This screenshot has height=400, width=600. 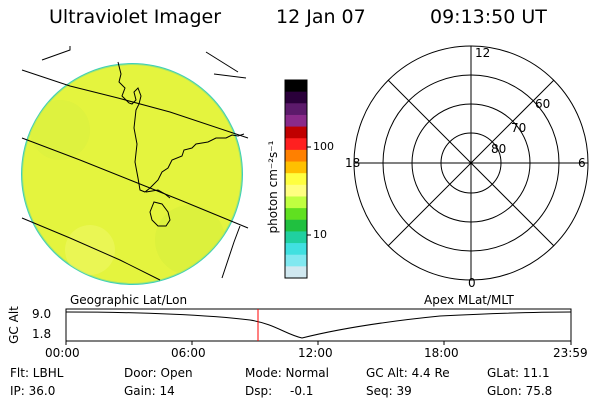 What do you see at coordinates (520, 391) in the screenshot?
I see `glon-info: GLon: 75.8` at bounding box center [520, 391].